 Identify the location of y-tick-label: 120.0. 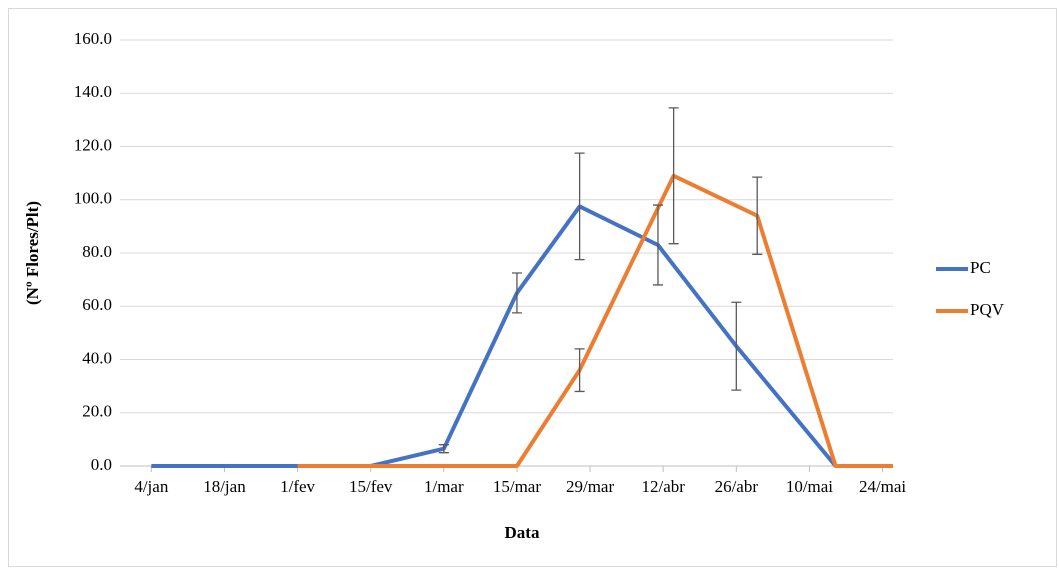
(93, 144).